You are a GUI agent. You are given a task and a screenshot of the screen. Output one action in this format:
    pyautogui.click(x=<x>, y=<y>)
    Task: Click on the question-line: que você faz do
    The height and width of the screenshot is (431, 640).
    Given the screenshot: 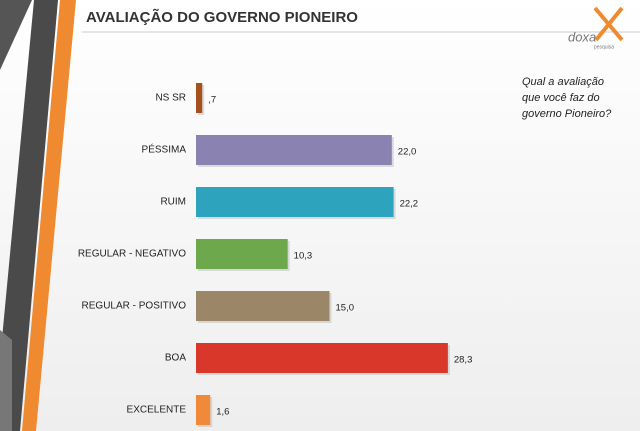 What is the action you would take?
    pyautogui.click(x=561, y=98)
    